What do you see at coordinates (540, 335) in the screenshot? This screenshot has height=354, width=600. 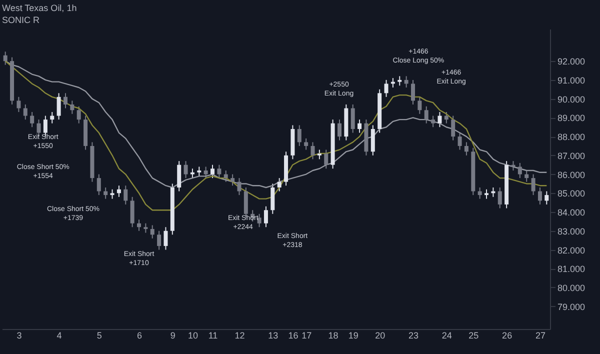 I see `x-tick-label: 27` at bounding box center [540, 335].